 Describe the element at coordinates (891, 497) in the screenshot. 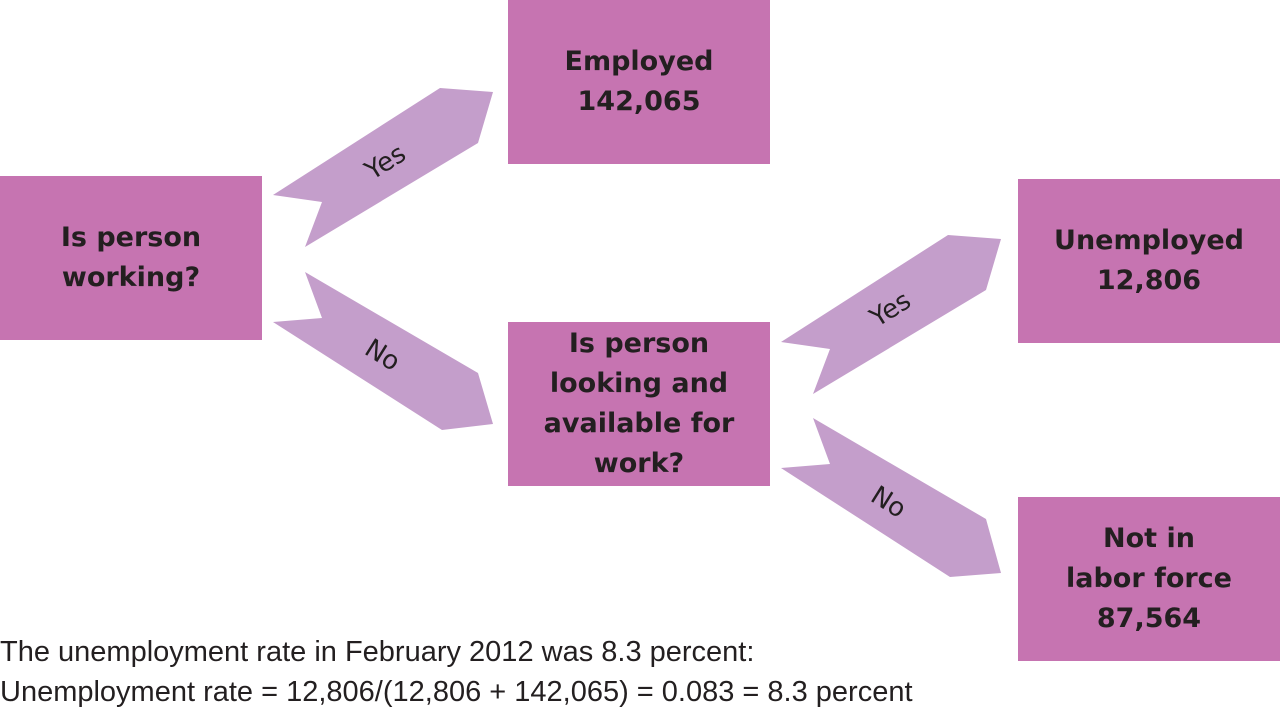

I see `arrow-looking-no: No` at that location.